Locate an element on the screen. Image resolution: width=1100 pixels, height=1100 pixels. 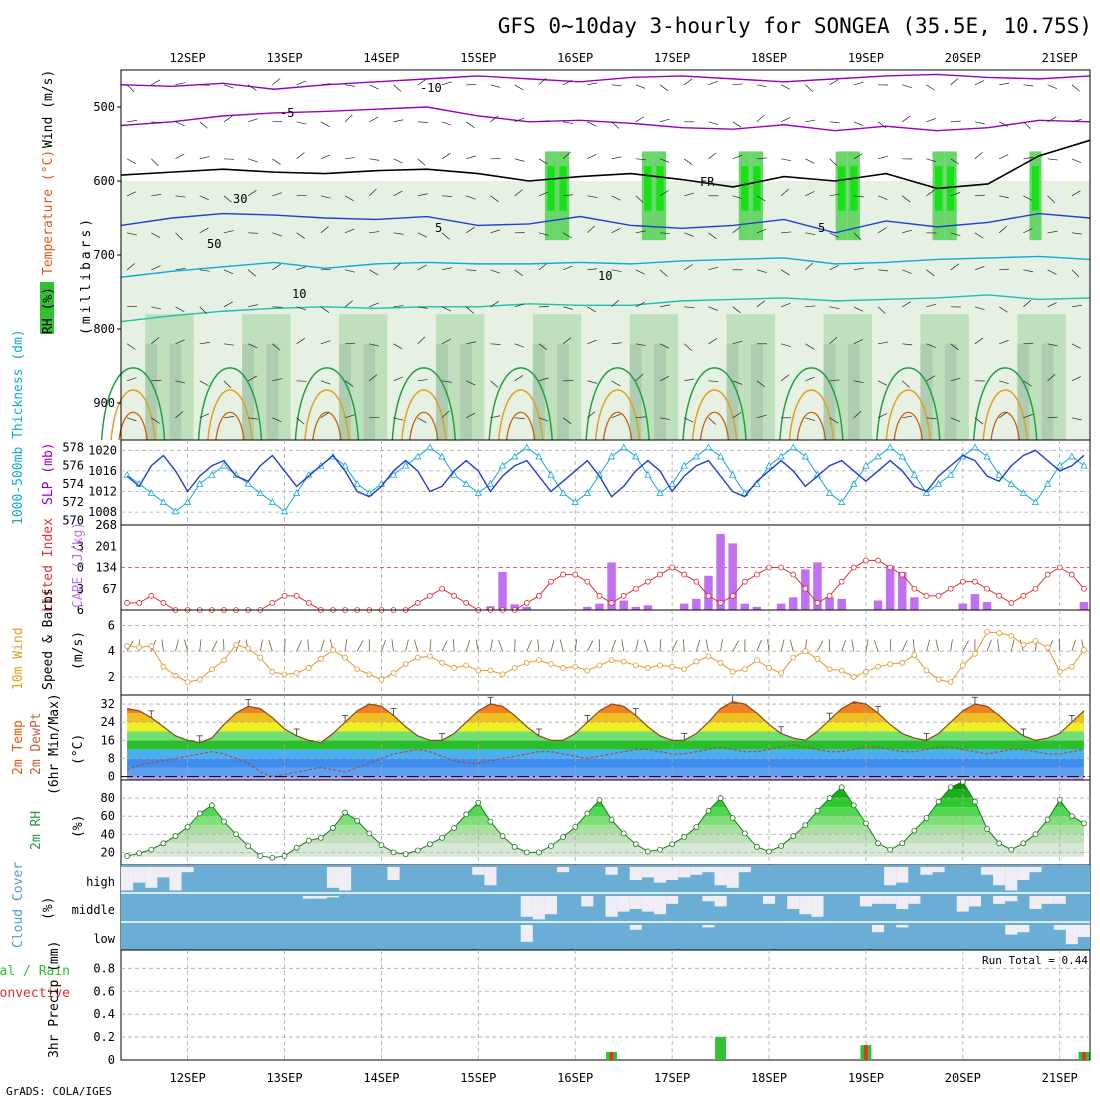
temp-ylabel-units: (°C) is located at coordinates (78, 749).